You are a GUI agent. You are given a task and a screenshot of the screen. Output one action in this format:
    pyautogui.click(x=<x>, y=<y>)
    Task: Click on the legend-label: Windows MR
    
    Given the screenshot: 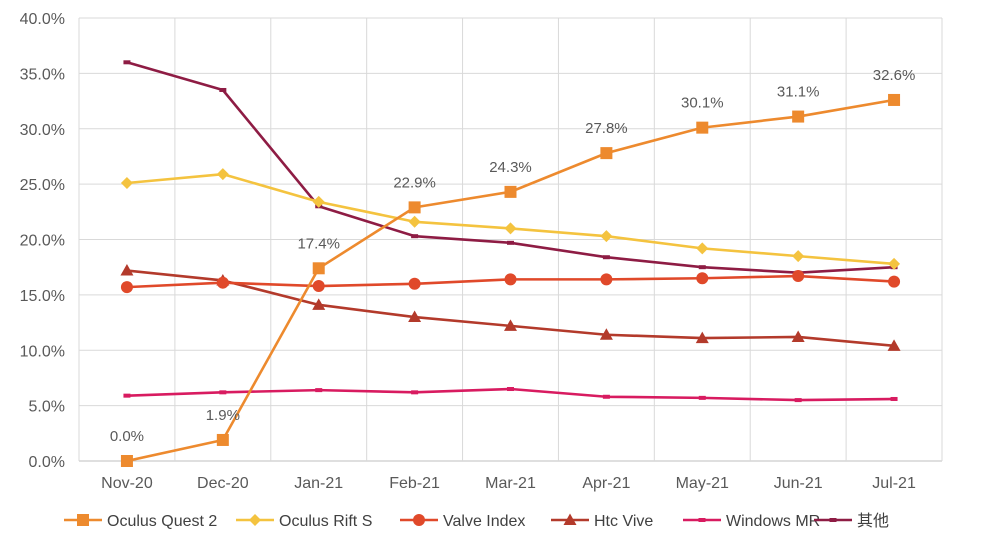 What is the action you would take?
    pyautogui.click(x=773, y=521)
    